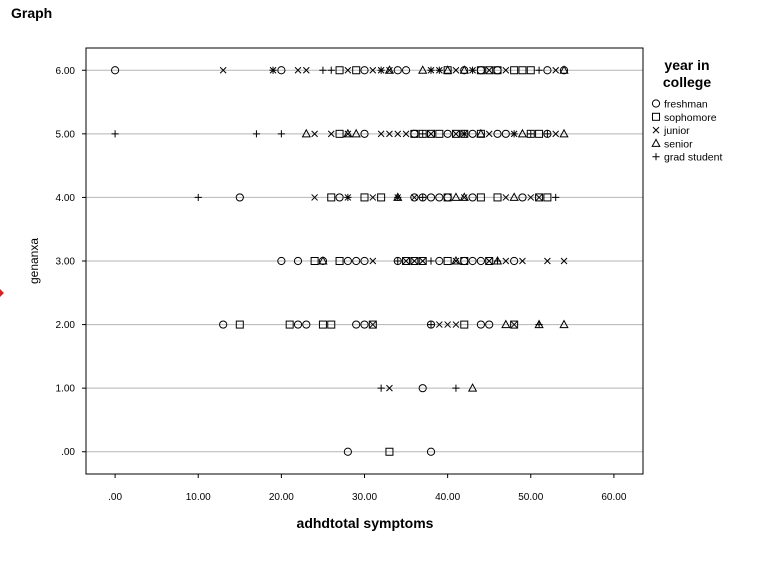 The width and height of the screenshot is (771, 565). Describe the element at coordinates (656, 142) in the screenshot. I see `legend-marker-triangle` at that location.